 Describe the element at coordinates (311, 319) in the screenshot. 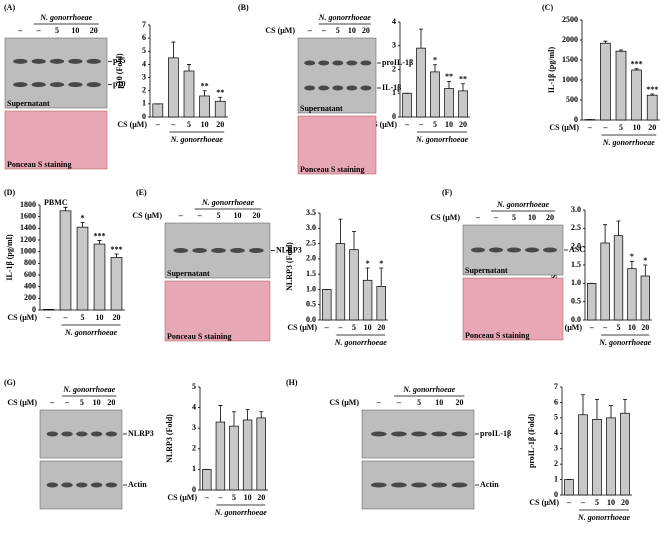

I see `y-tick-label: 0.0` at that location.